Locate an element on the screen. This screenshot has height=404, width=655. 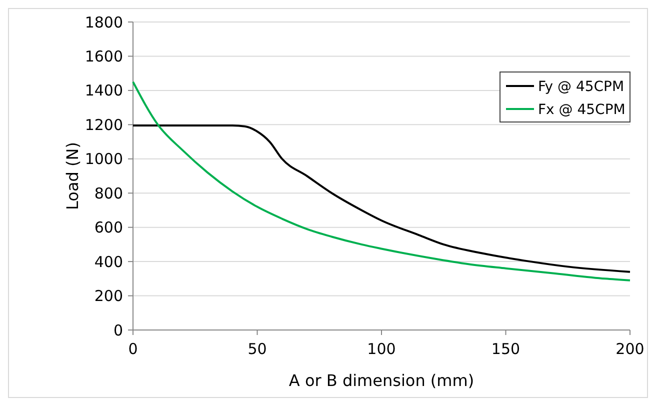
y-tick-label: 1000 is located at coordinates (103, 159).